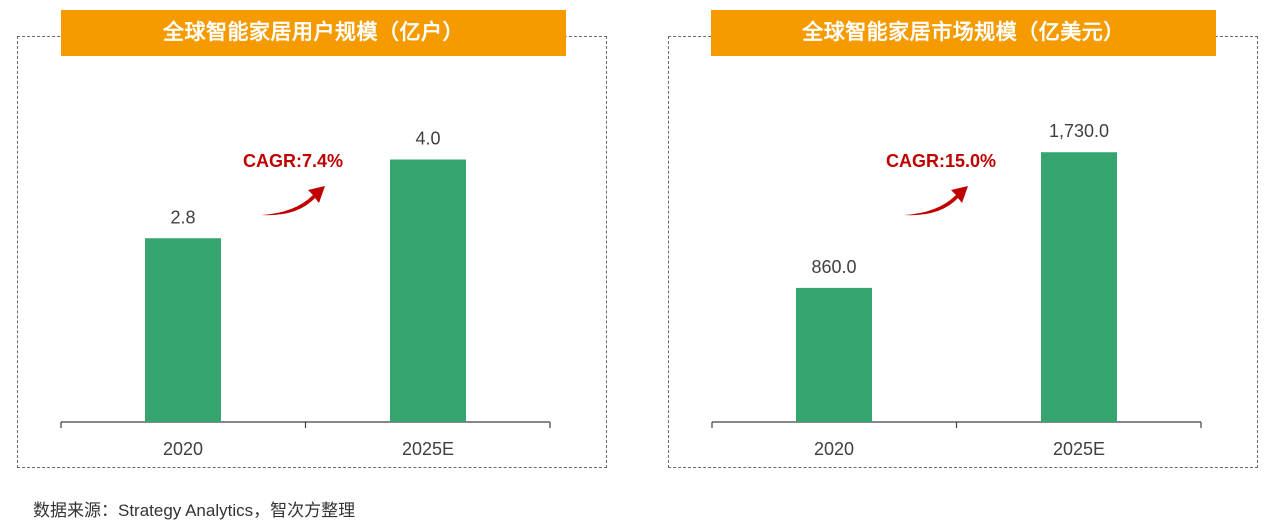 The height and width of the screenshot is (530, 1279). Describe the element at coordinates (313, 33) in the screenshot. I see `chart-title-users: 全球智能家居用户规模（亿户）` at that location.